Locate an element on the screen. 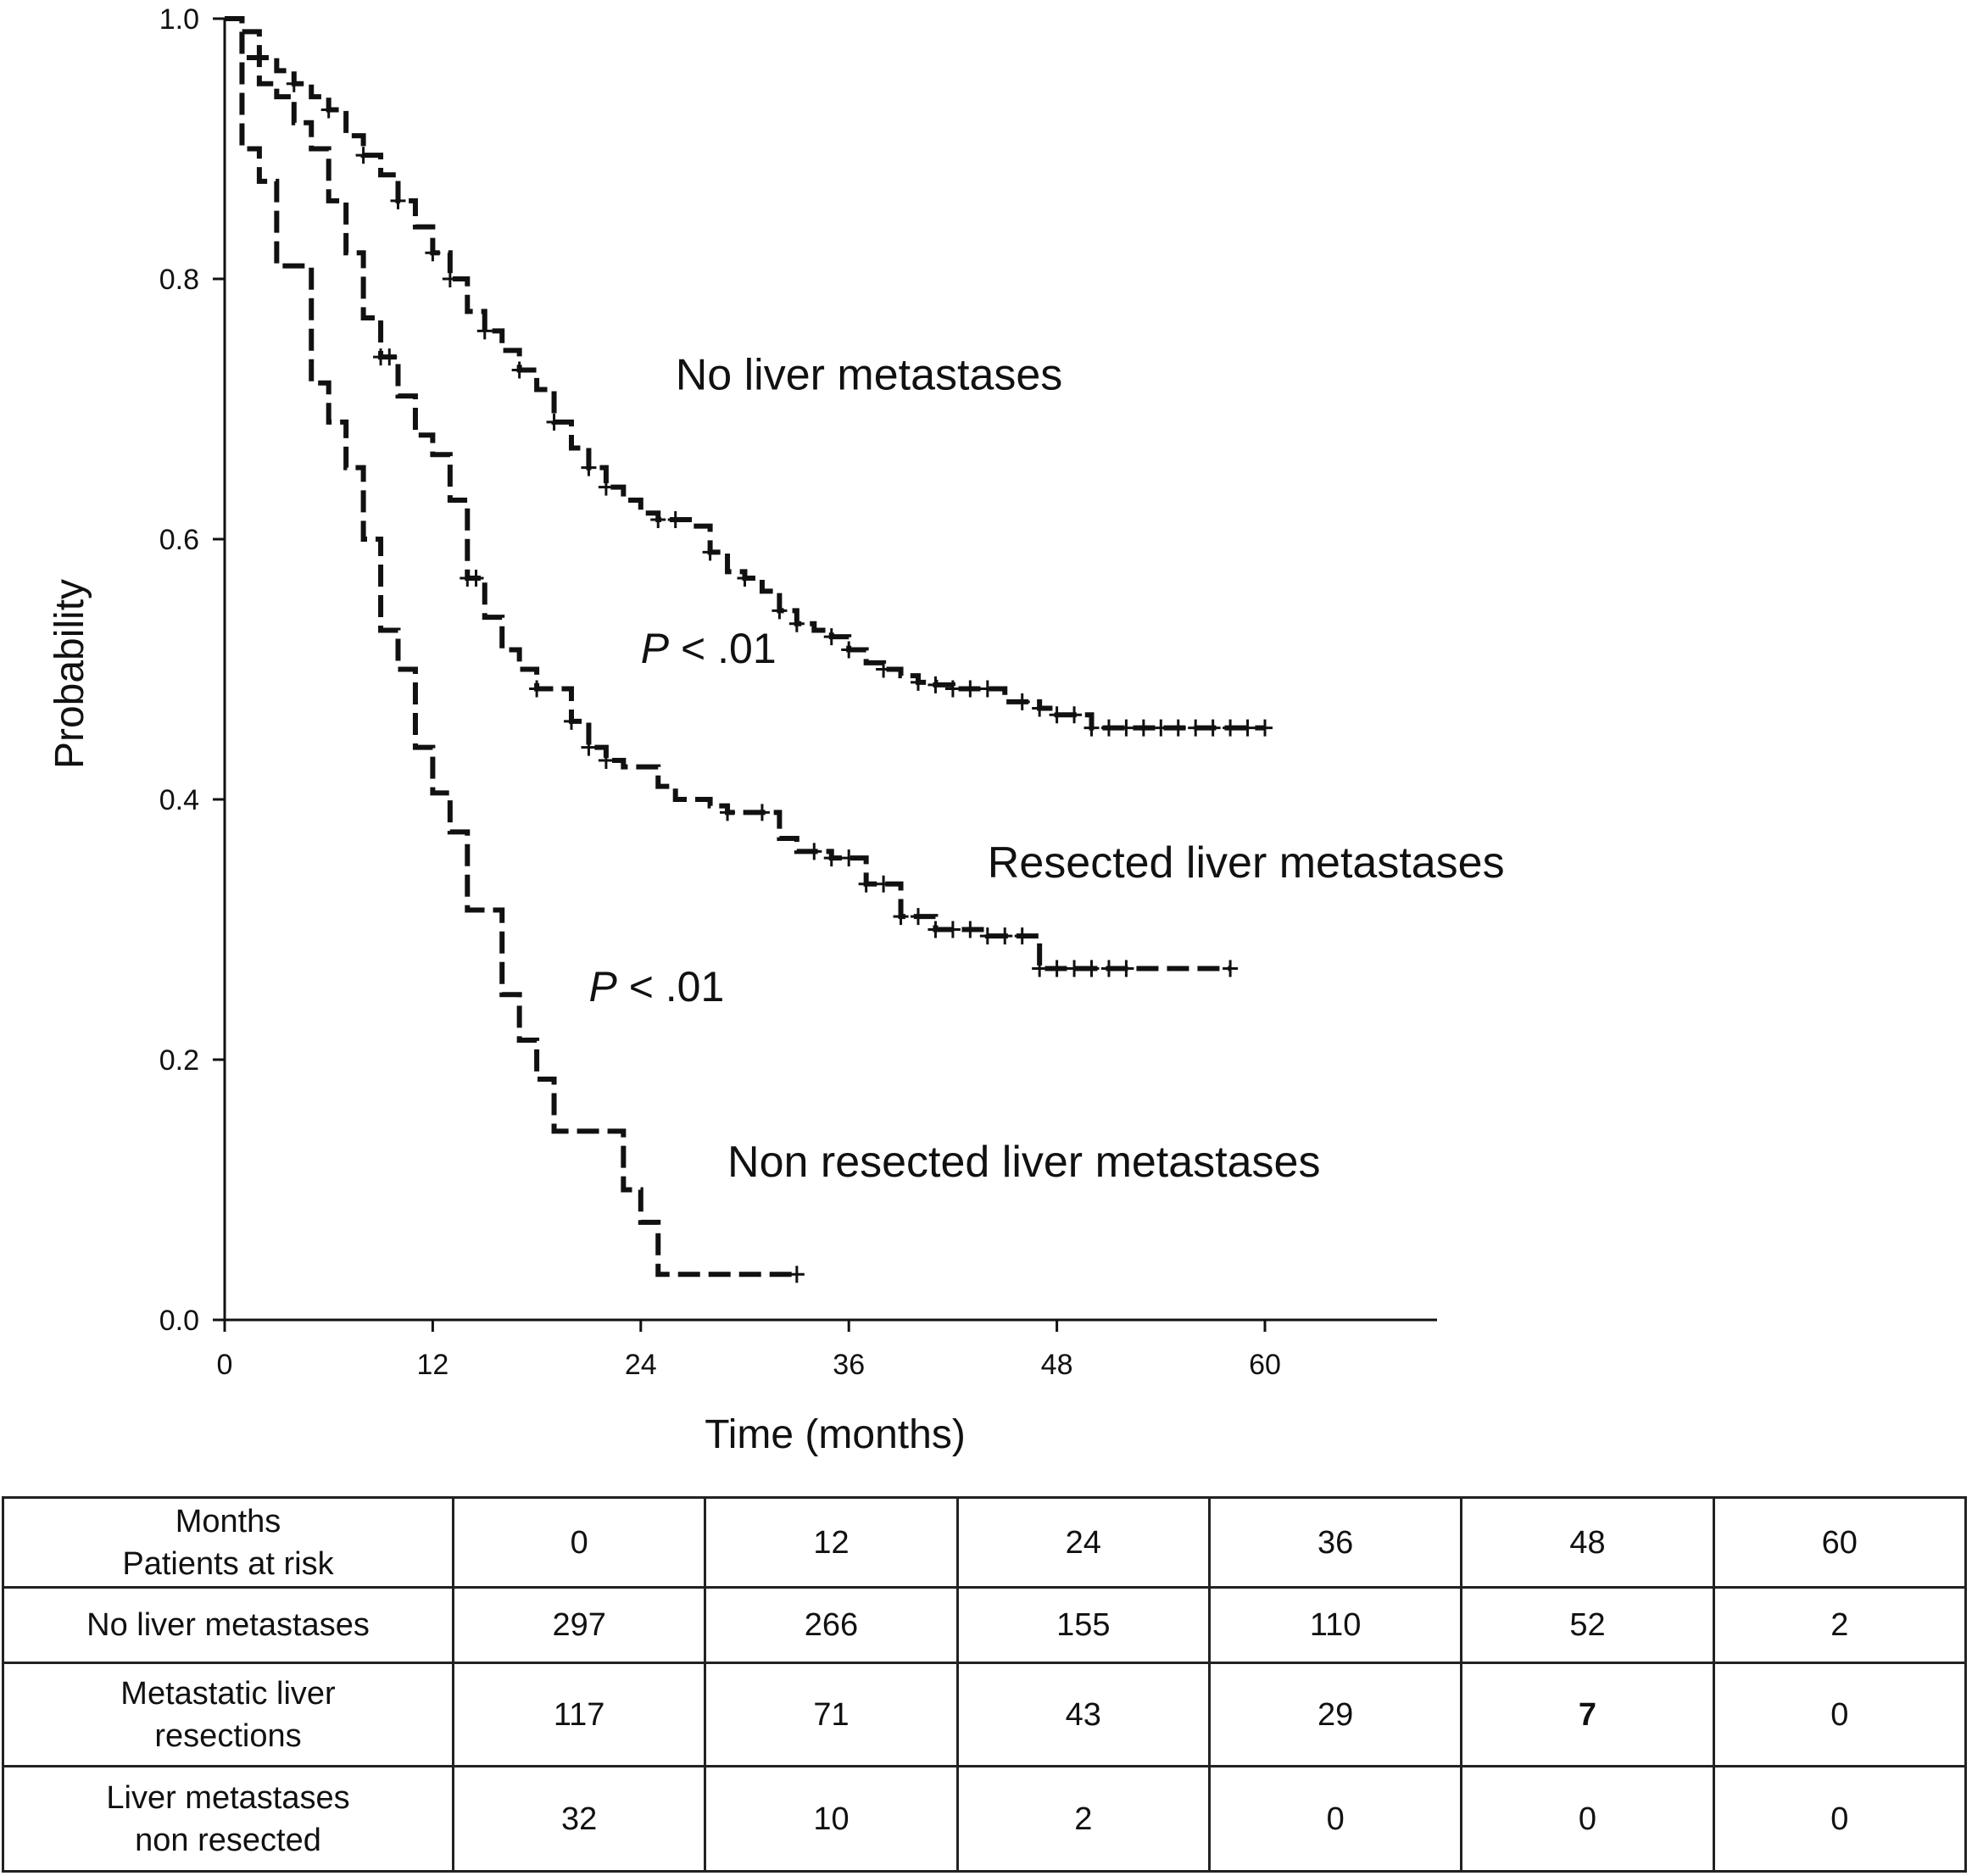 The height and width of the screenshot is (1876, 1972). risk-cell: 43 is located at coordinates (1083, 1715).